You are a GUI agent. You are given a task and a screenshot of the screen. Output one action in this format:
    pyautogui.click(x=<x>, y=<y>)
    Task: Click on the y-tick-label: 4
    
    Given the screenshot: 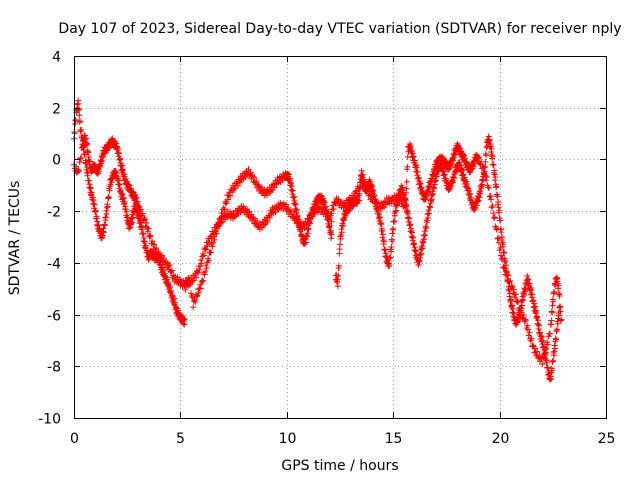 What is the action you would take?
    pyautogui.click(x=56, y=58)
    